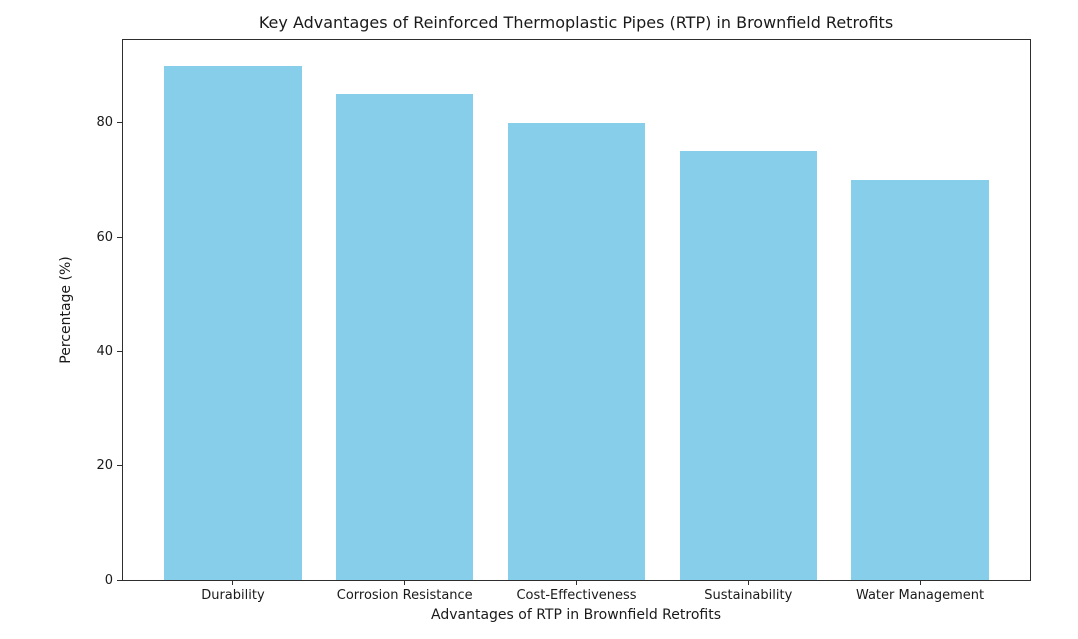 The height and width of the screenshot is (639, 1078). I want to click on bar-water-management, so click(920, 380).